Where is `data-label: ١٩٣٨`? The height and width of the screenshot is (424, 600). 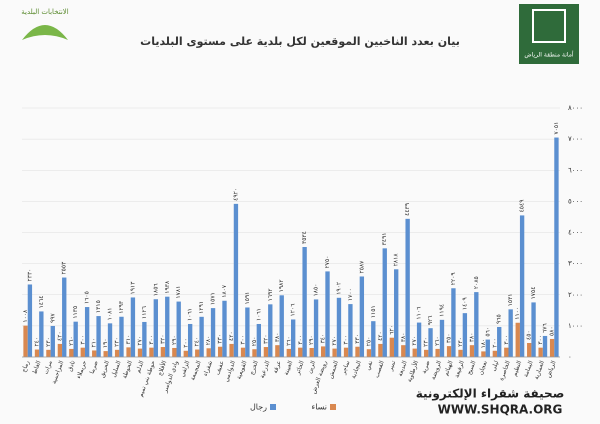 data-label: ١٩٣٨ is located at coordinates (167, 287).